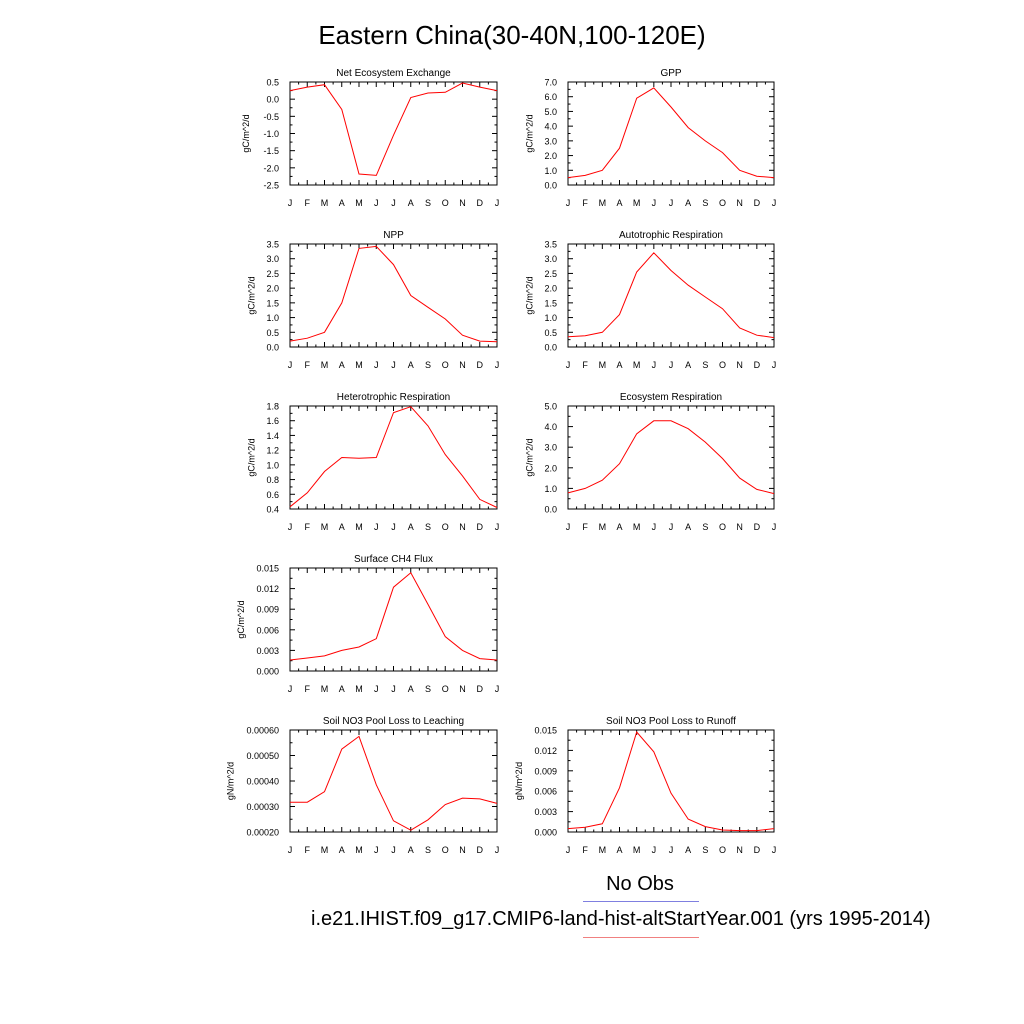 The width and height of the screenshot is (1024, 1024). I want to click on y-tick-label: 0.015, so click(545, 731).